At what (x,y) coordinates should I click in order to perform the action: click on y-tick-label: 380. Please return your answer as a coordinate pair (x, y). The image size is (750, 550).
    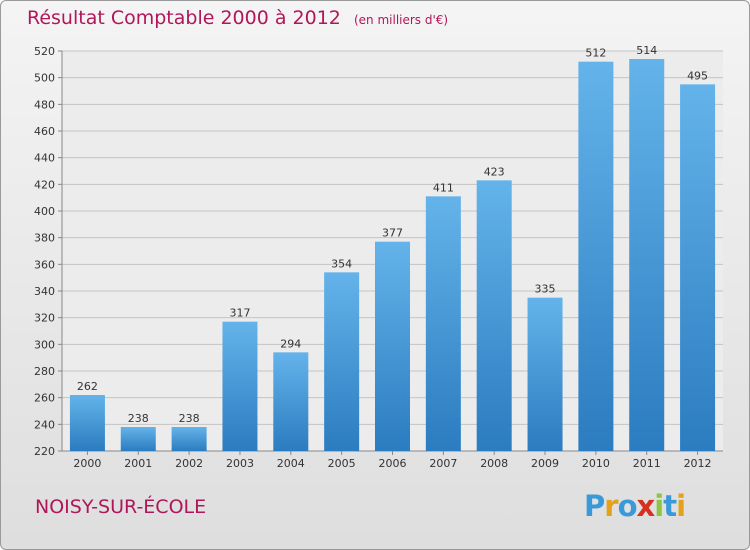
    Looking at the image, I should click on (44, 238).